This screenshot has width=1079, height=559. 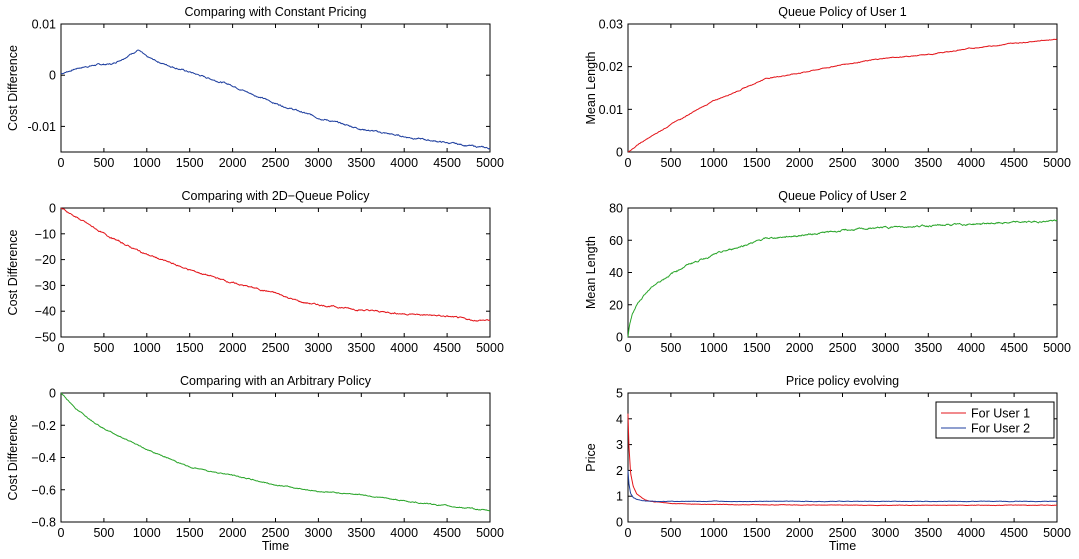 What do you see at coordinates (611, 67) in the screenshot?
I see `y-tick-label: 0.02` at bounding box center [611, 67].